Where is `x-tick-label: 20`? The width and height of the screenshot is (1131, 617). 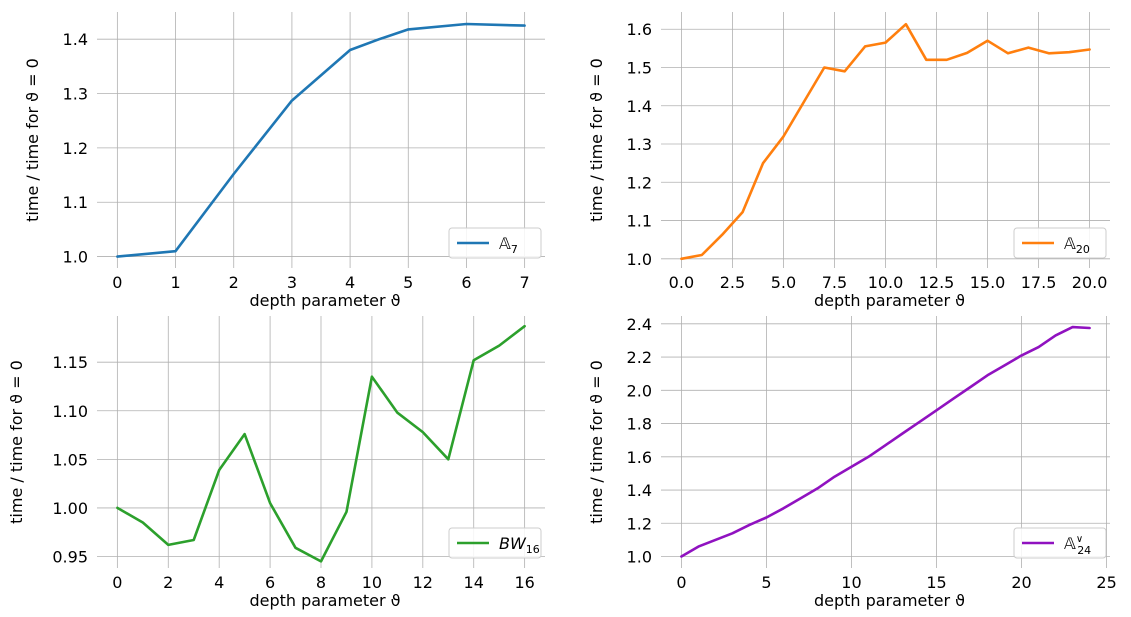
x-tick-label: 20 is located at coordinates (1021, 582).